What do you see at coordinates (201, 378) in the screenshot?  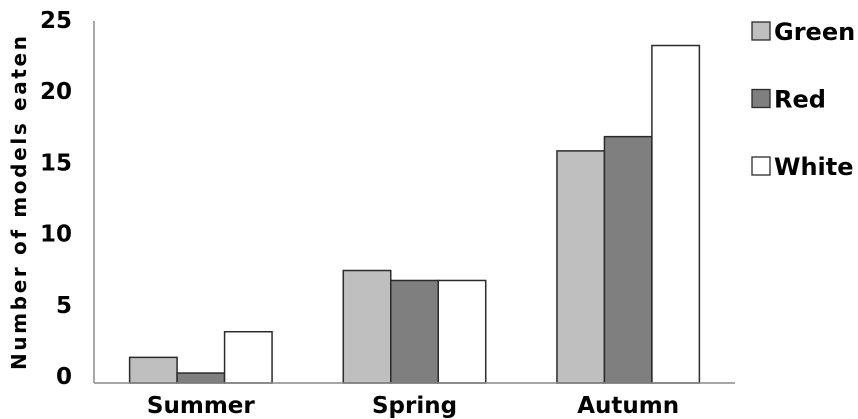 I see `bar-summer-red` at bounding box center [201, 378].